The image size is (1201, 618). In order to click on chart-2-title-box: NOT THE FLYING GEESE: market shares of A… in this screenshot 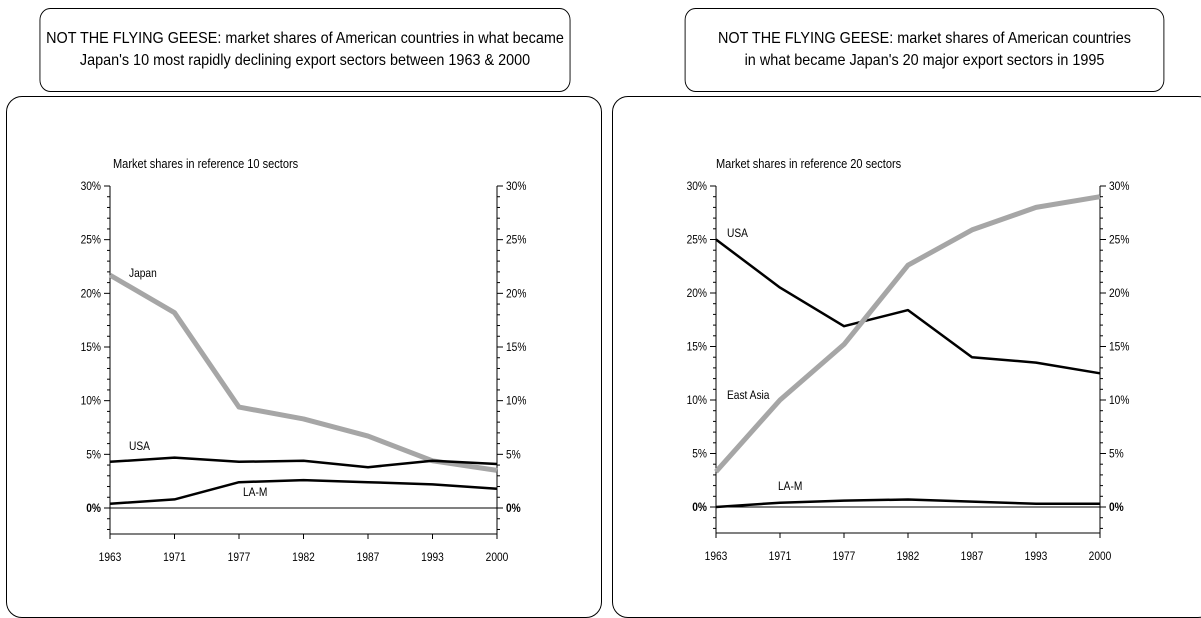, I will do `click(924, 50)`.